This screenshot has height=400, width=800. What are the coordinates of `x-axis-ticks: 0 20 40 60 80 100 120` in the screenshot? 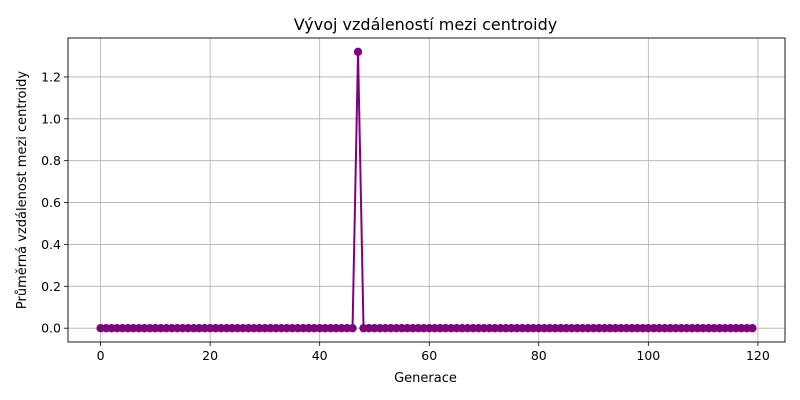 It's located at (433, 352).